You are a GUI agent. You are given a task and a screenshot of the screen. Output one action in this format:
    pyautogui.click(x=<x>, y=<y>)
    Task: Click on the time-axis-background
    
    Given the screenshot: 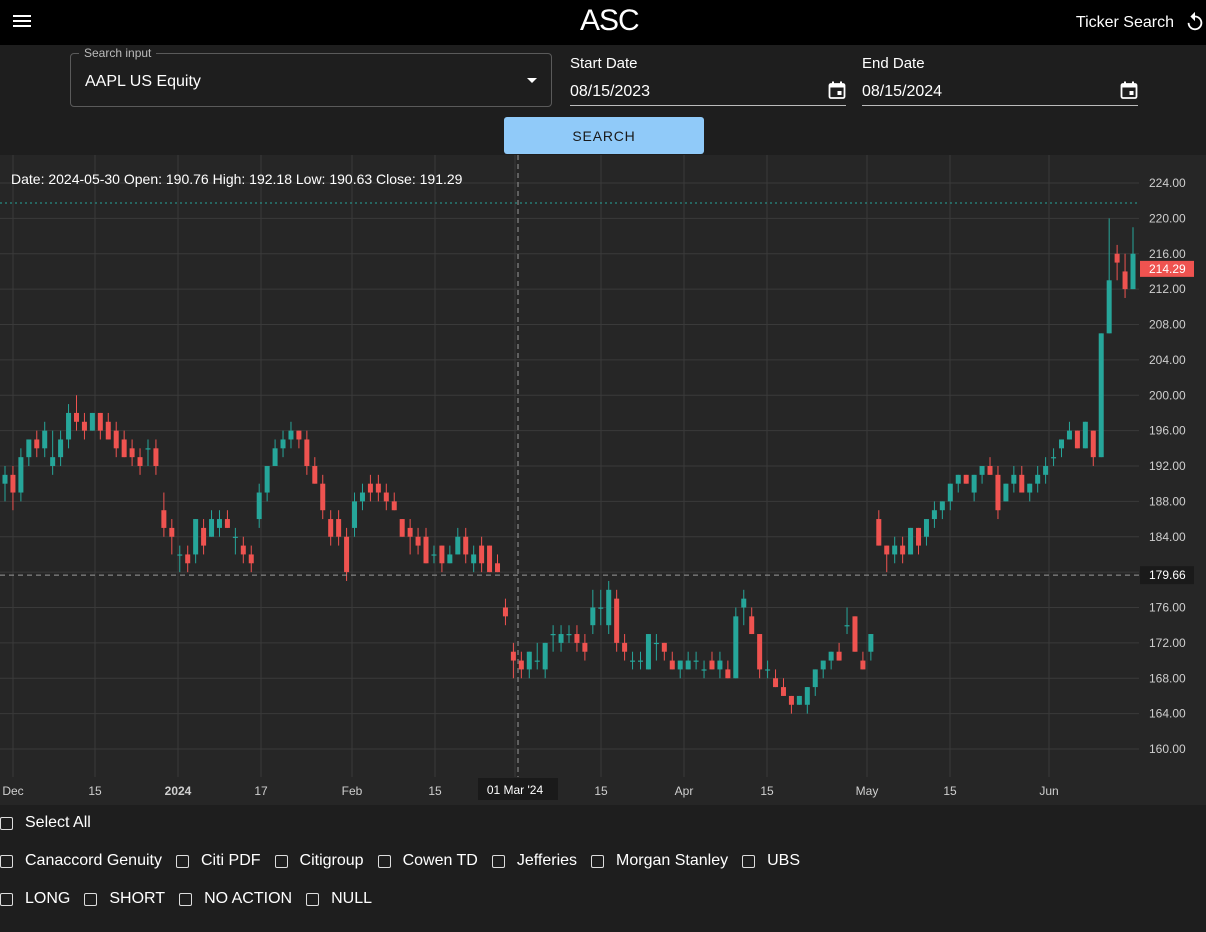 What is the action you would take?
    pyautogui.click(x=569, y=790)
    